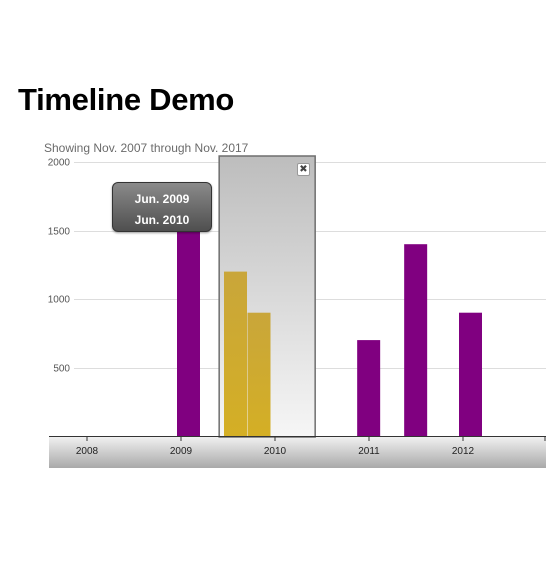 This screenshot has height=566, width=546. What do you see at coordinates (463, 451) in the screenshot?
I see `x-tick-label: 2012` at bounding box center [463, 451].